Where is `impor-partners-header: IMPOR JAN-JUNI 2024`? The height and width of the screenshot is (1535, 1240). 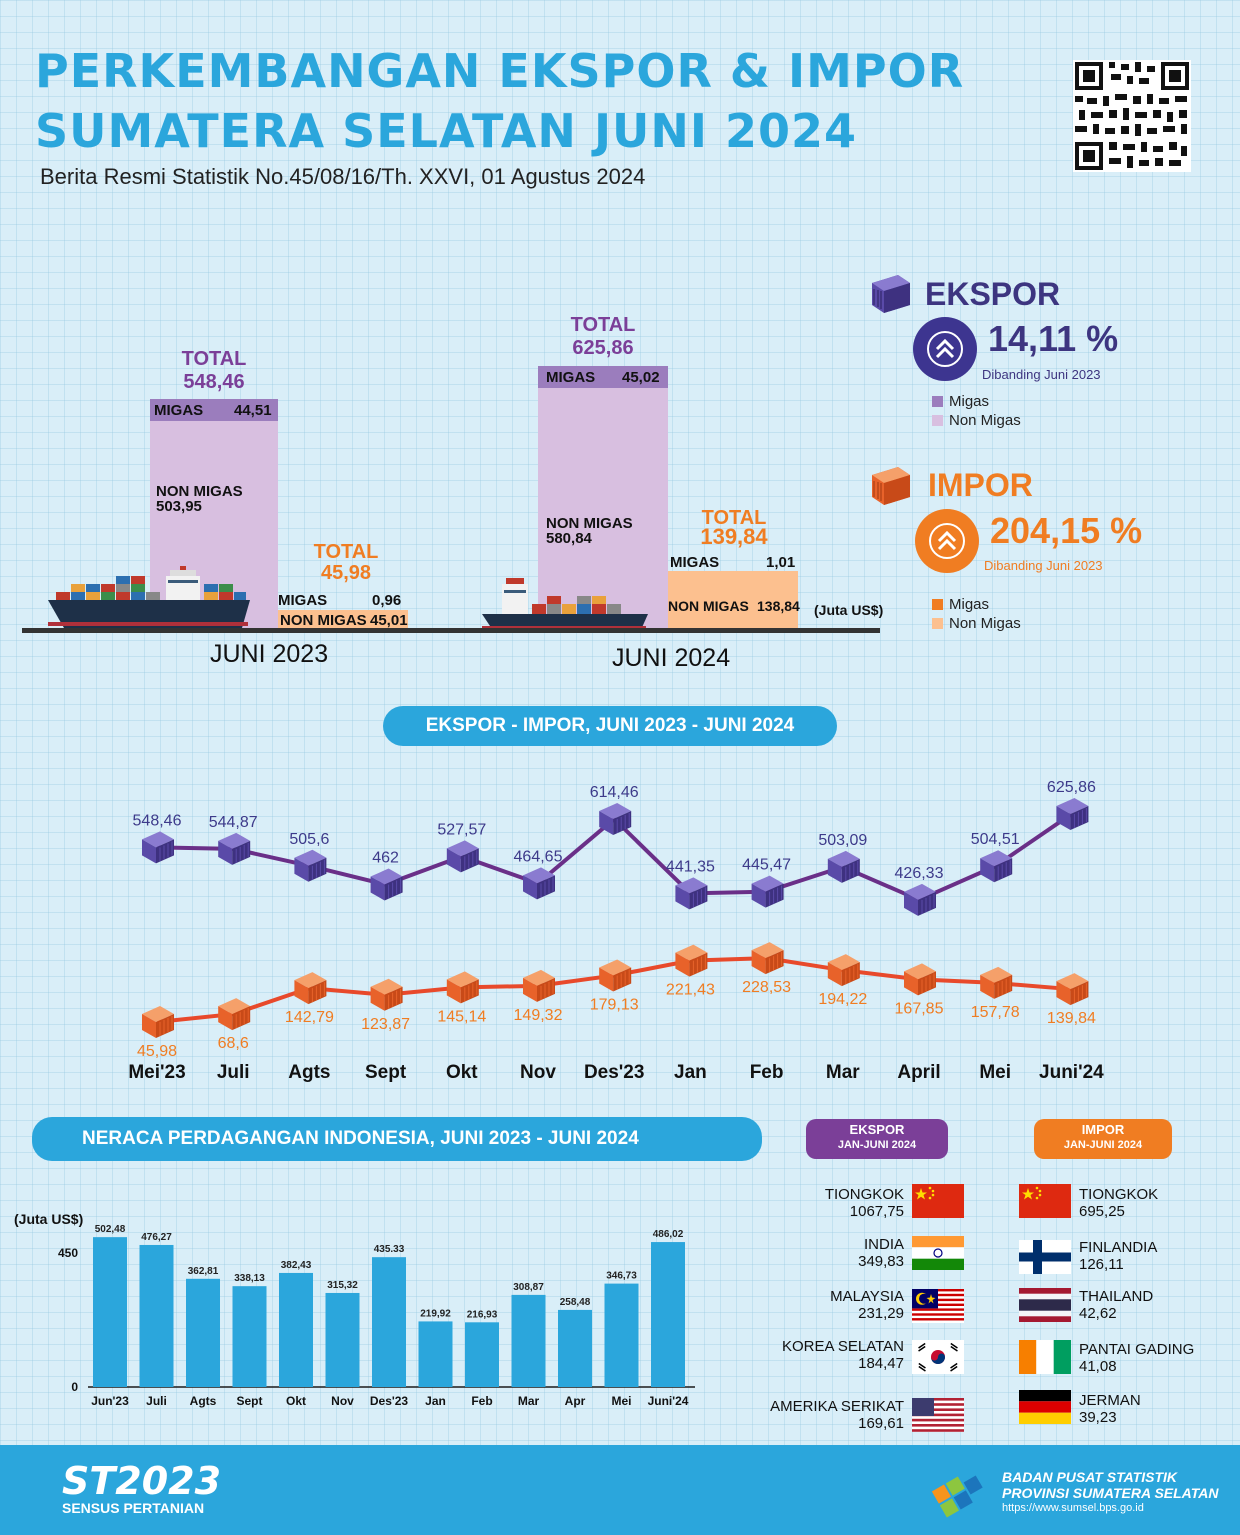 impor-partners-header: IMPOR JAN-JUNI 2024 is located at coordinates (1103, 1139).